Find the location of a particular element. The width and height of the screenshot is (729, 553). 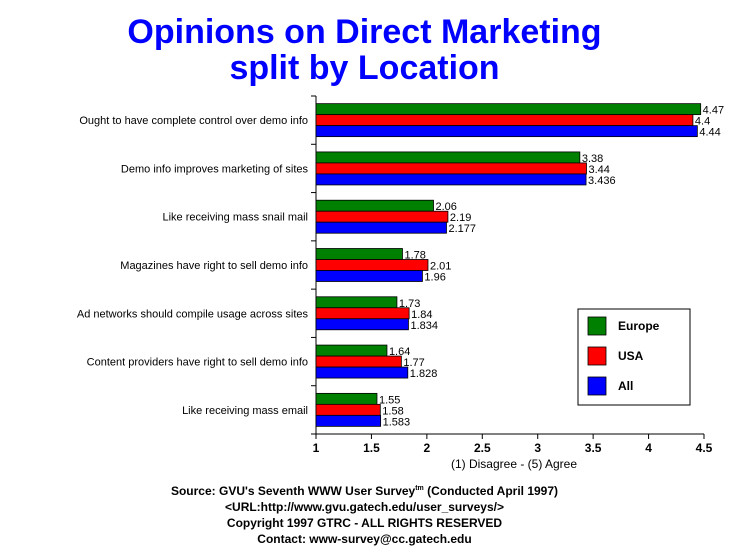

data-label: 3.436 is located at coordinates (602, 181).